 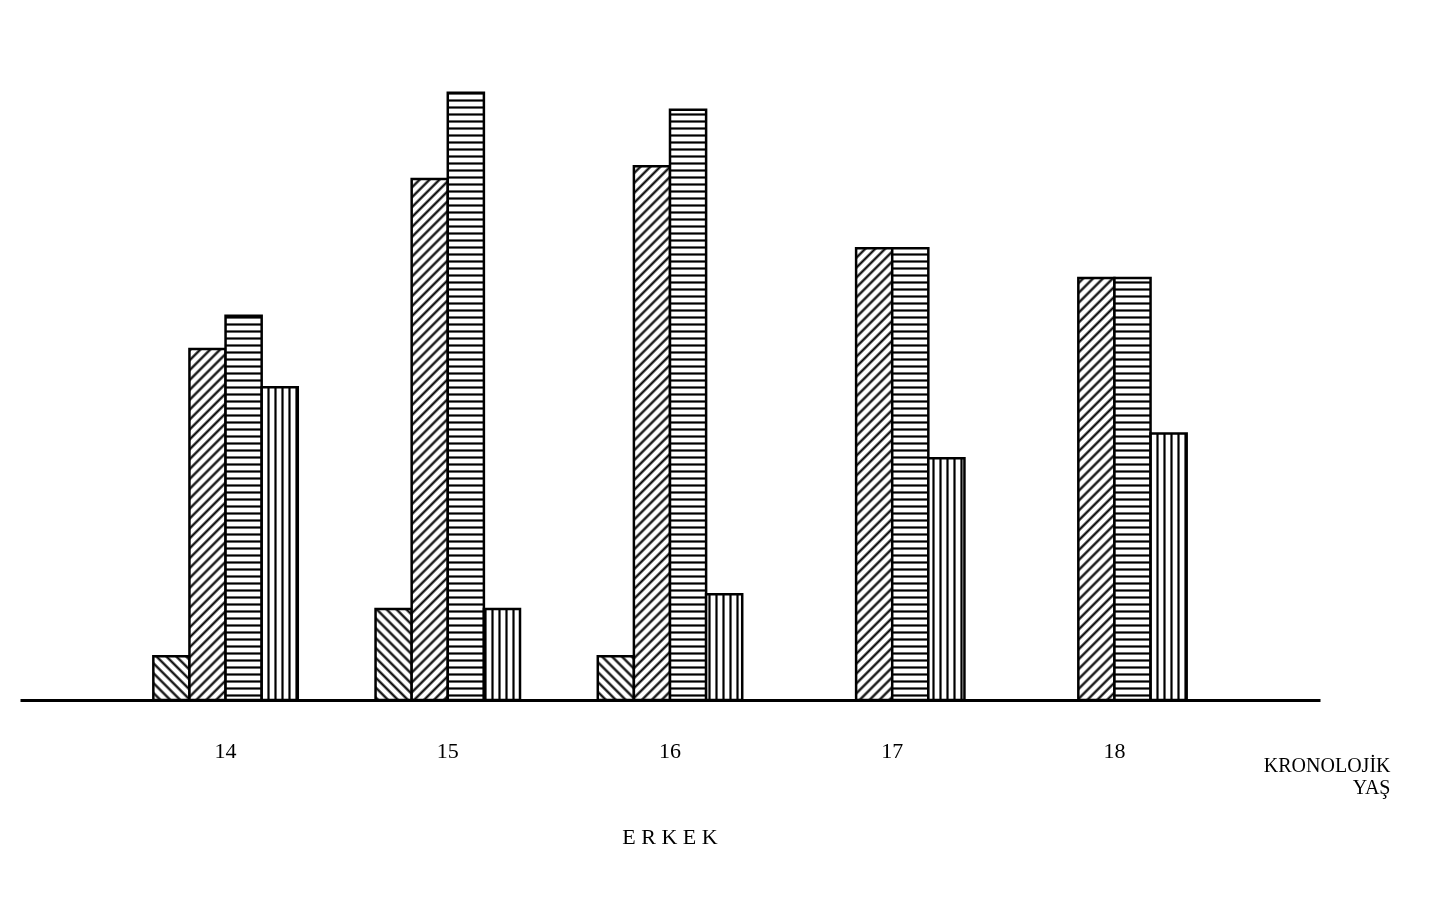 What do you see at coordinates (1114, 750) in the screenshot?
I see `x-tick-label: 18` at bounding box center [1114, 750].